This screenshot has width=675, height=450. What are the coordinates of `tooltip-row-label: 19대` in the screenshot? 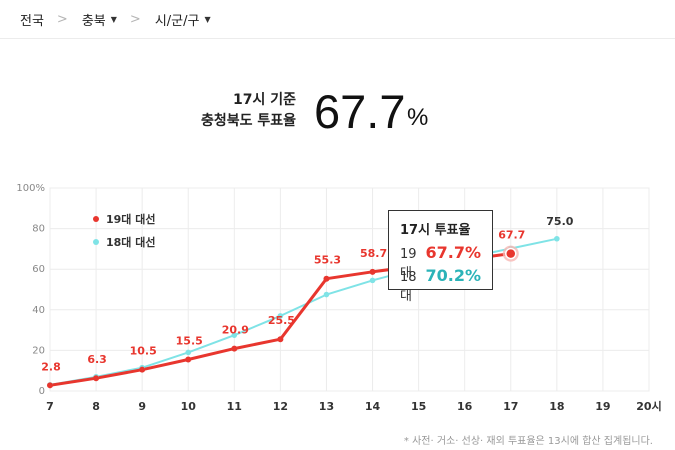 It's located at (408, 264).